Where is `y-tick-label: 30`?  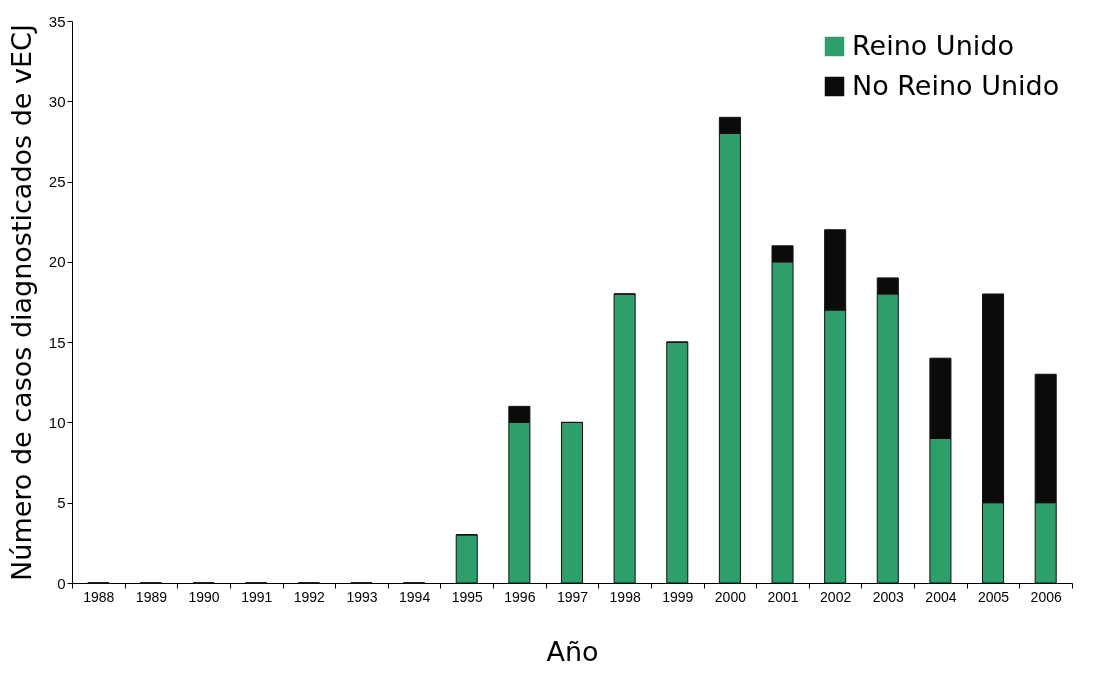
y-tick-label: 30 is located at coordinates (57, 101).